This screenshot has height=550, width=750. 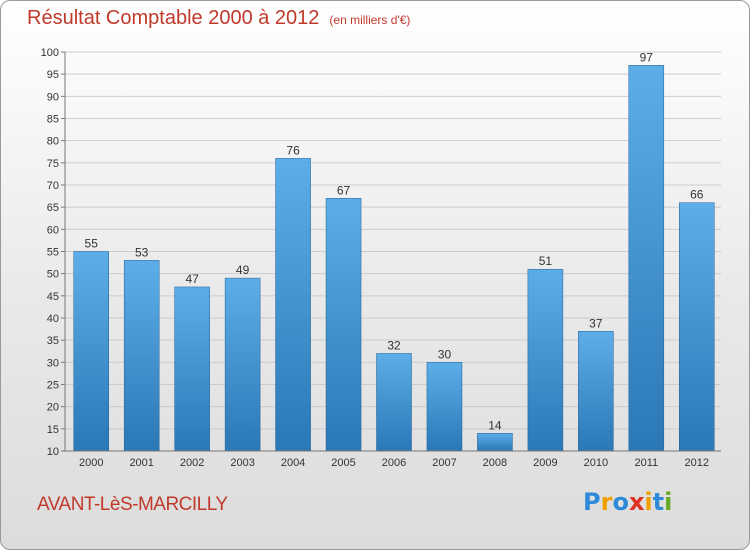 What do you see at coordinates (394, 345) in the screenshot?
I see `data-label: 32` at bounding box center [394, 345].